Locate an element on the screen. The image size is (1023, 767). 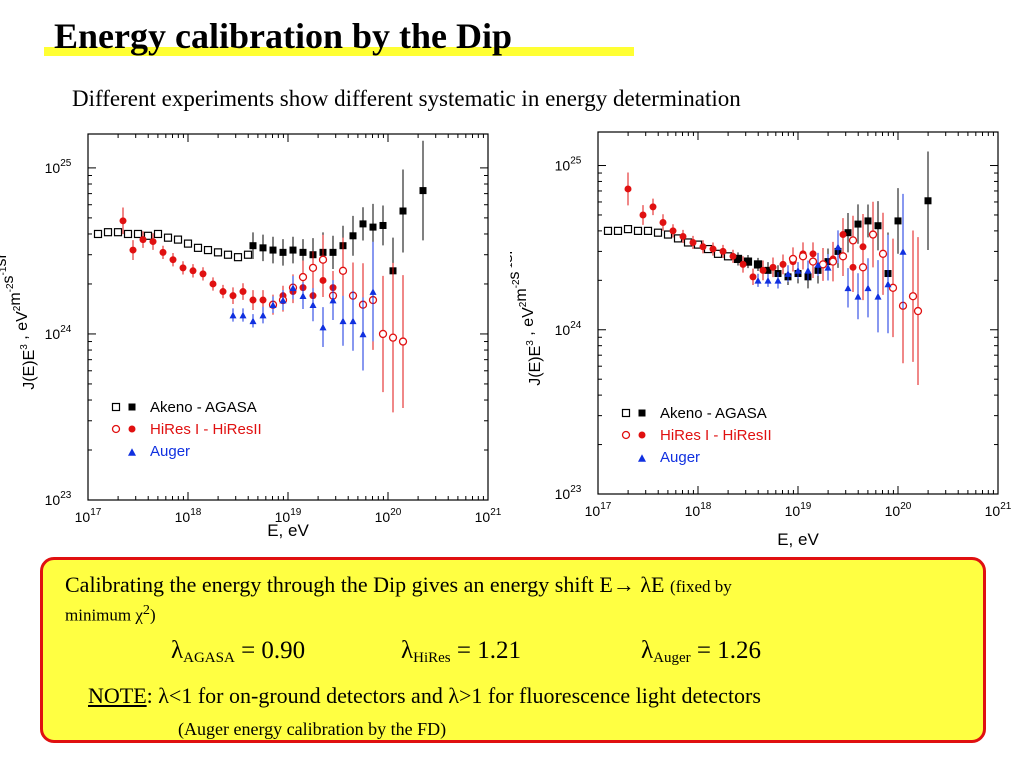
left-series-triangle-filled is located at coordinates (303, 306).